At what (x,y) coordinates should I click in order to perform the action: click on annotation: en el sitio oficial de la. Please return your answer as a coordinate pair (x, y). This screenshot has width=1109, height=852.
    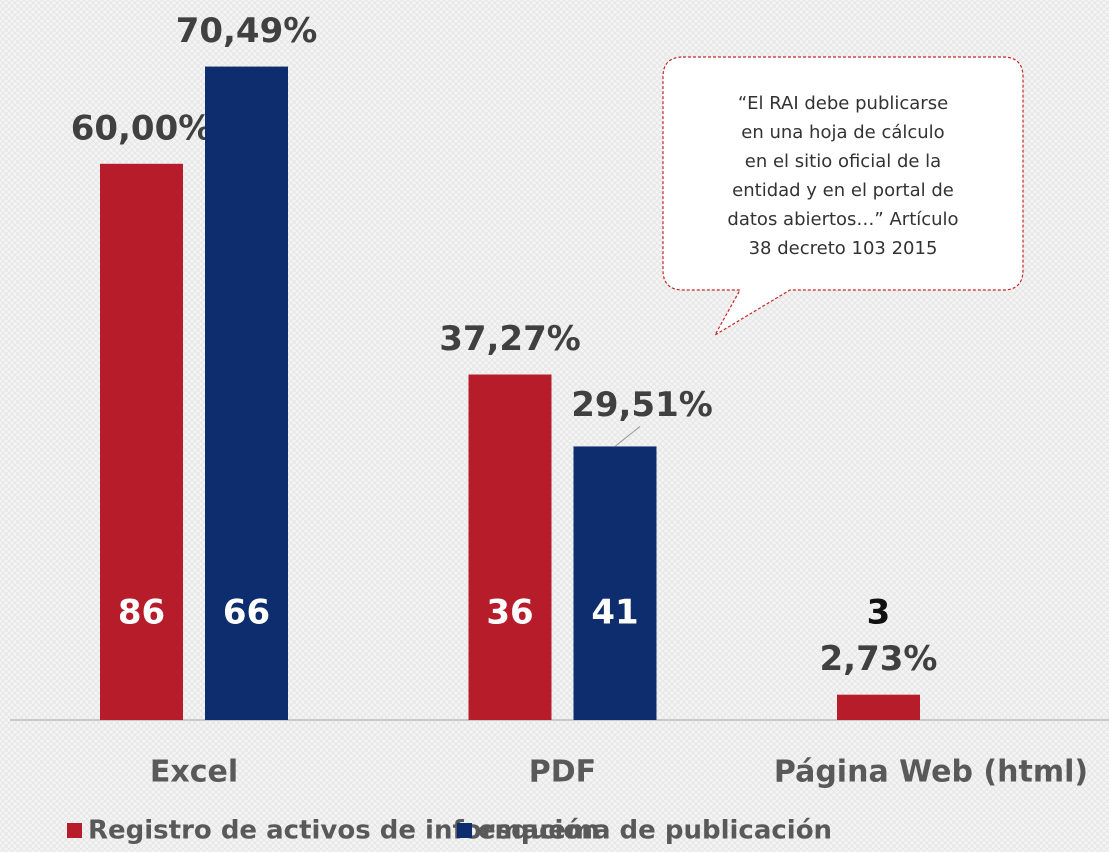
    Looking at the image, I should click on (843, 161).